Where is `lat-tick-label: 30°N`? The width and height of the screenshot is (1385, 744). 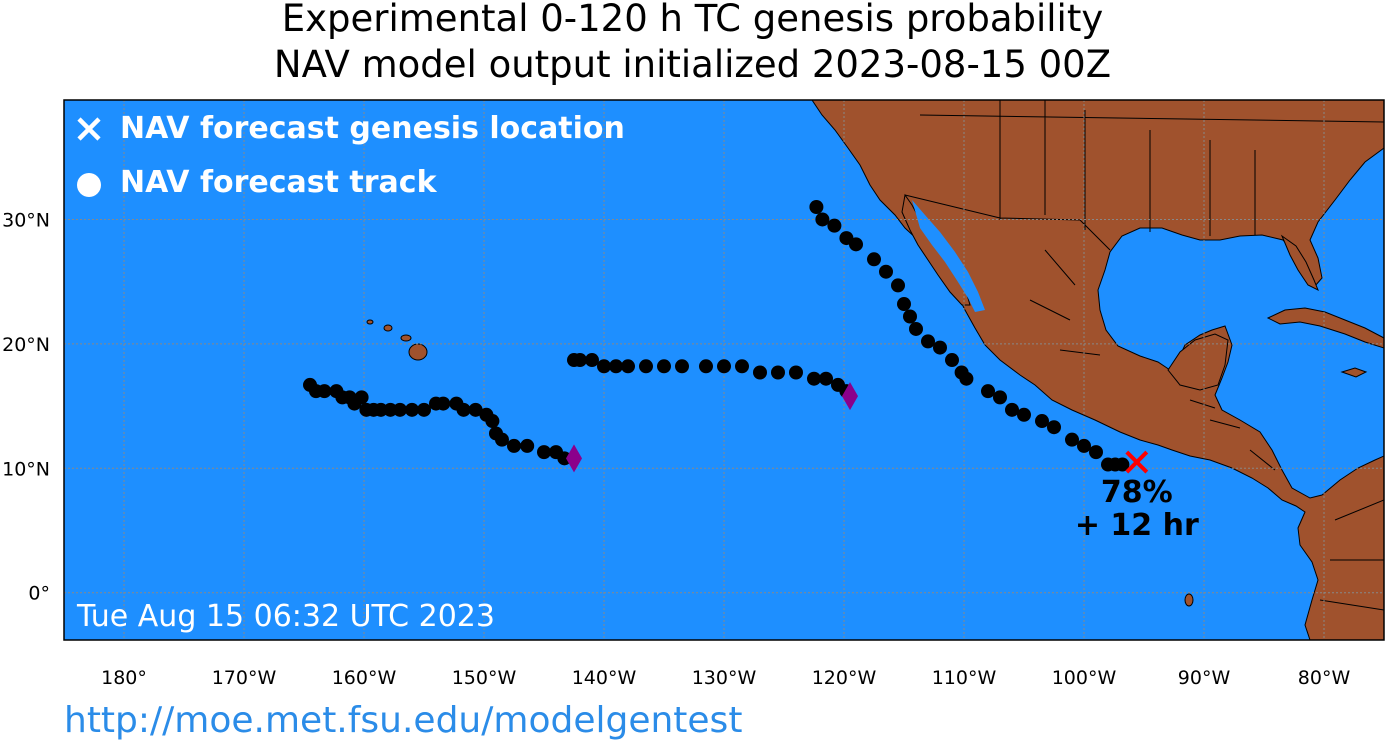 lat-tick-label: 30°N is located at coordinates (26, 220).